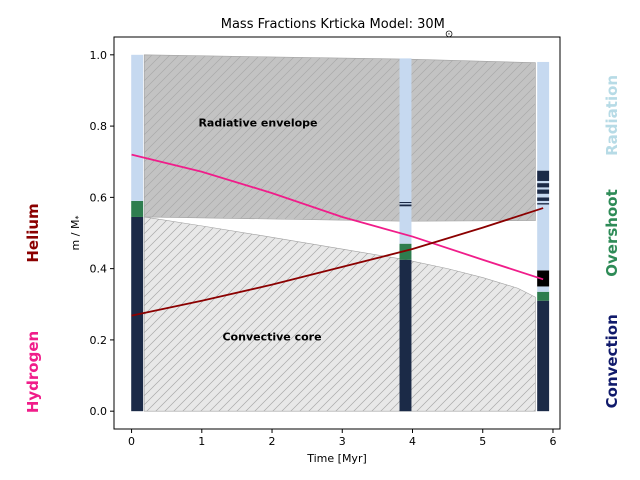 Image resolution: width=640 pixels, height=480 pixels. What do you see at coordinates (137, 208) in the screenshot?
I see `column-0-segment-overshoot` at bounding box center [137, 208].